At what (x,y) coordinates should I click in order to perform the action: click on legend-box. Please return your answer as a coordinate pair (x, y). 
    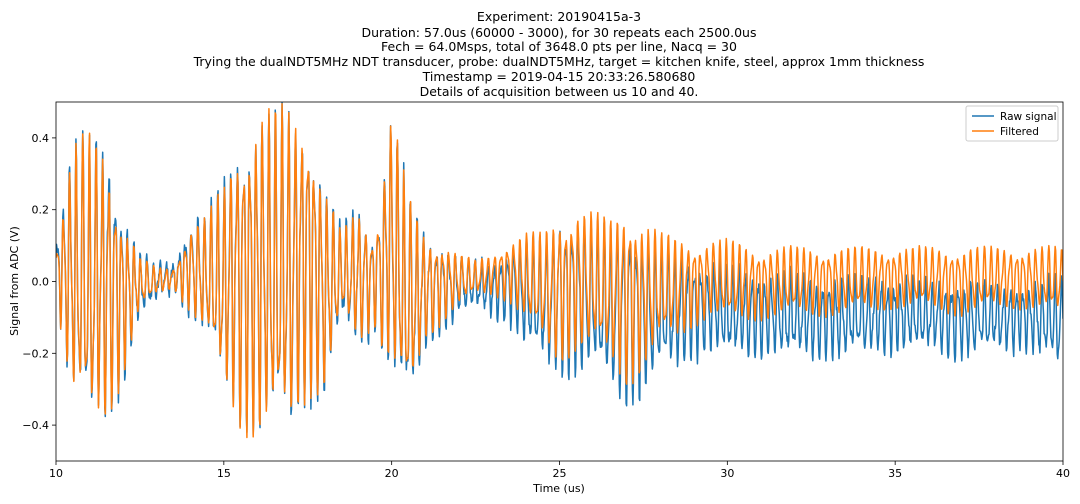
    Looking at the image, I should click on (1012, 123).